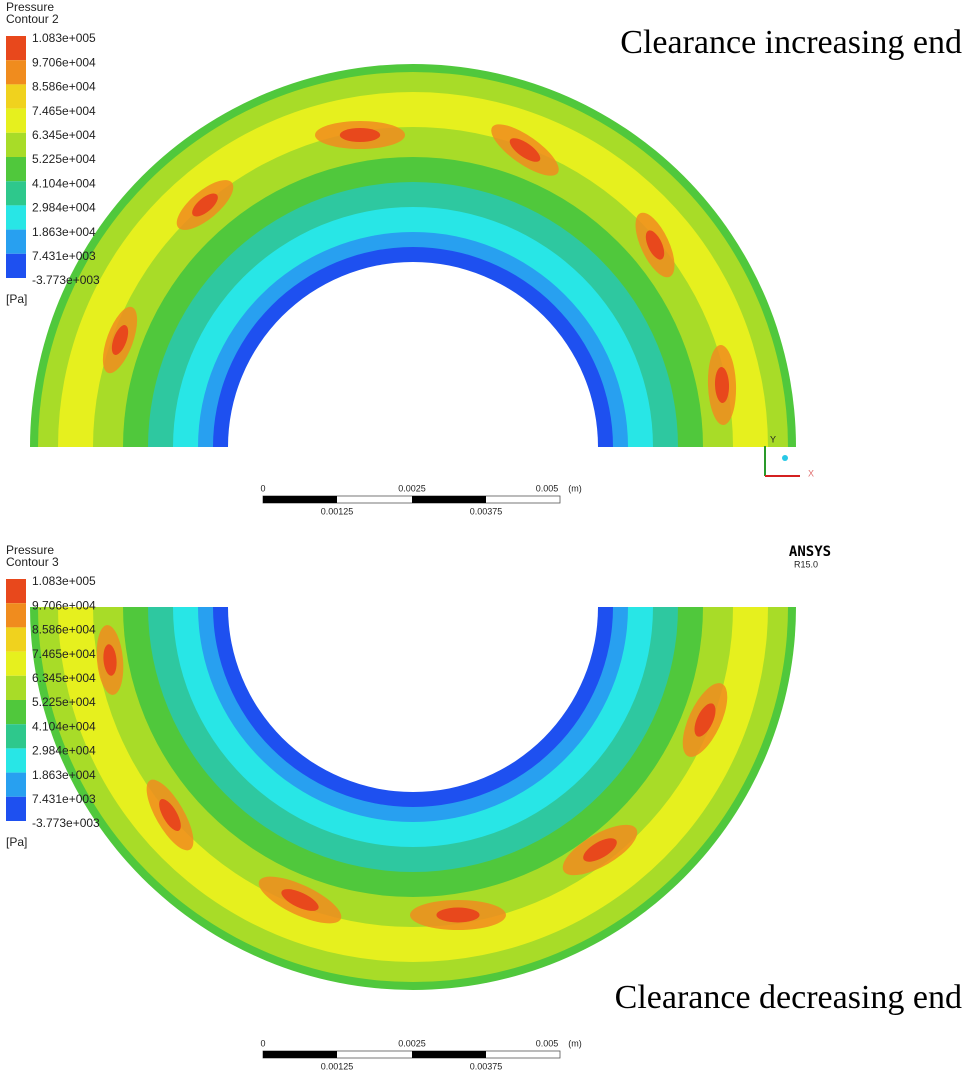 The image size is (968, 1083). What do you see at coordinates (806, 564) in the screenshot?
I see `brand-version: R15.0` at bounding box center [806, 564].